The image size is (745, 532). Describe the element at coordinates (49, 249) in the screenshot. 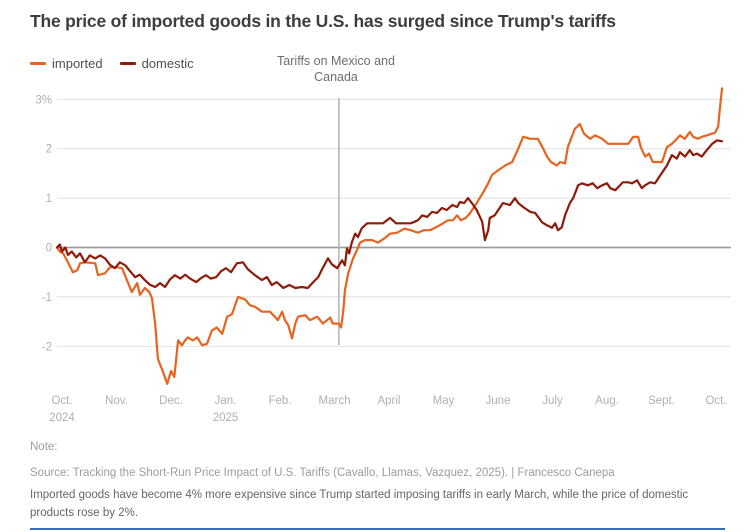

I see `y-axis-tick-label: 0` at that location.